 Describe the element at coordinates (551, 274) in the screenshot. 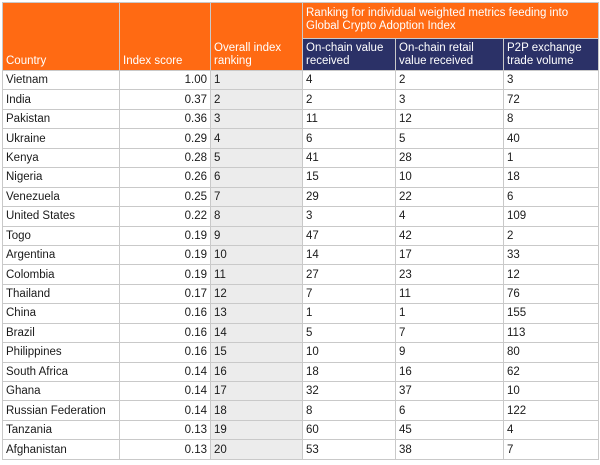

I see `cell-p2p-volume: 12` at that location.